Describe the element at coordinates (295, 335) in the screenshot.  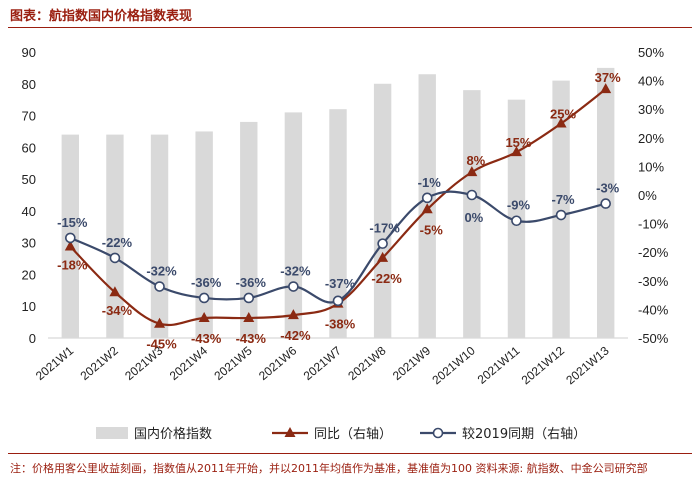
I see `yoy-data-label: -42%` at that location.